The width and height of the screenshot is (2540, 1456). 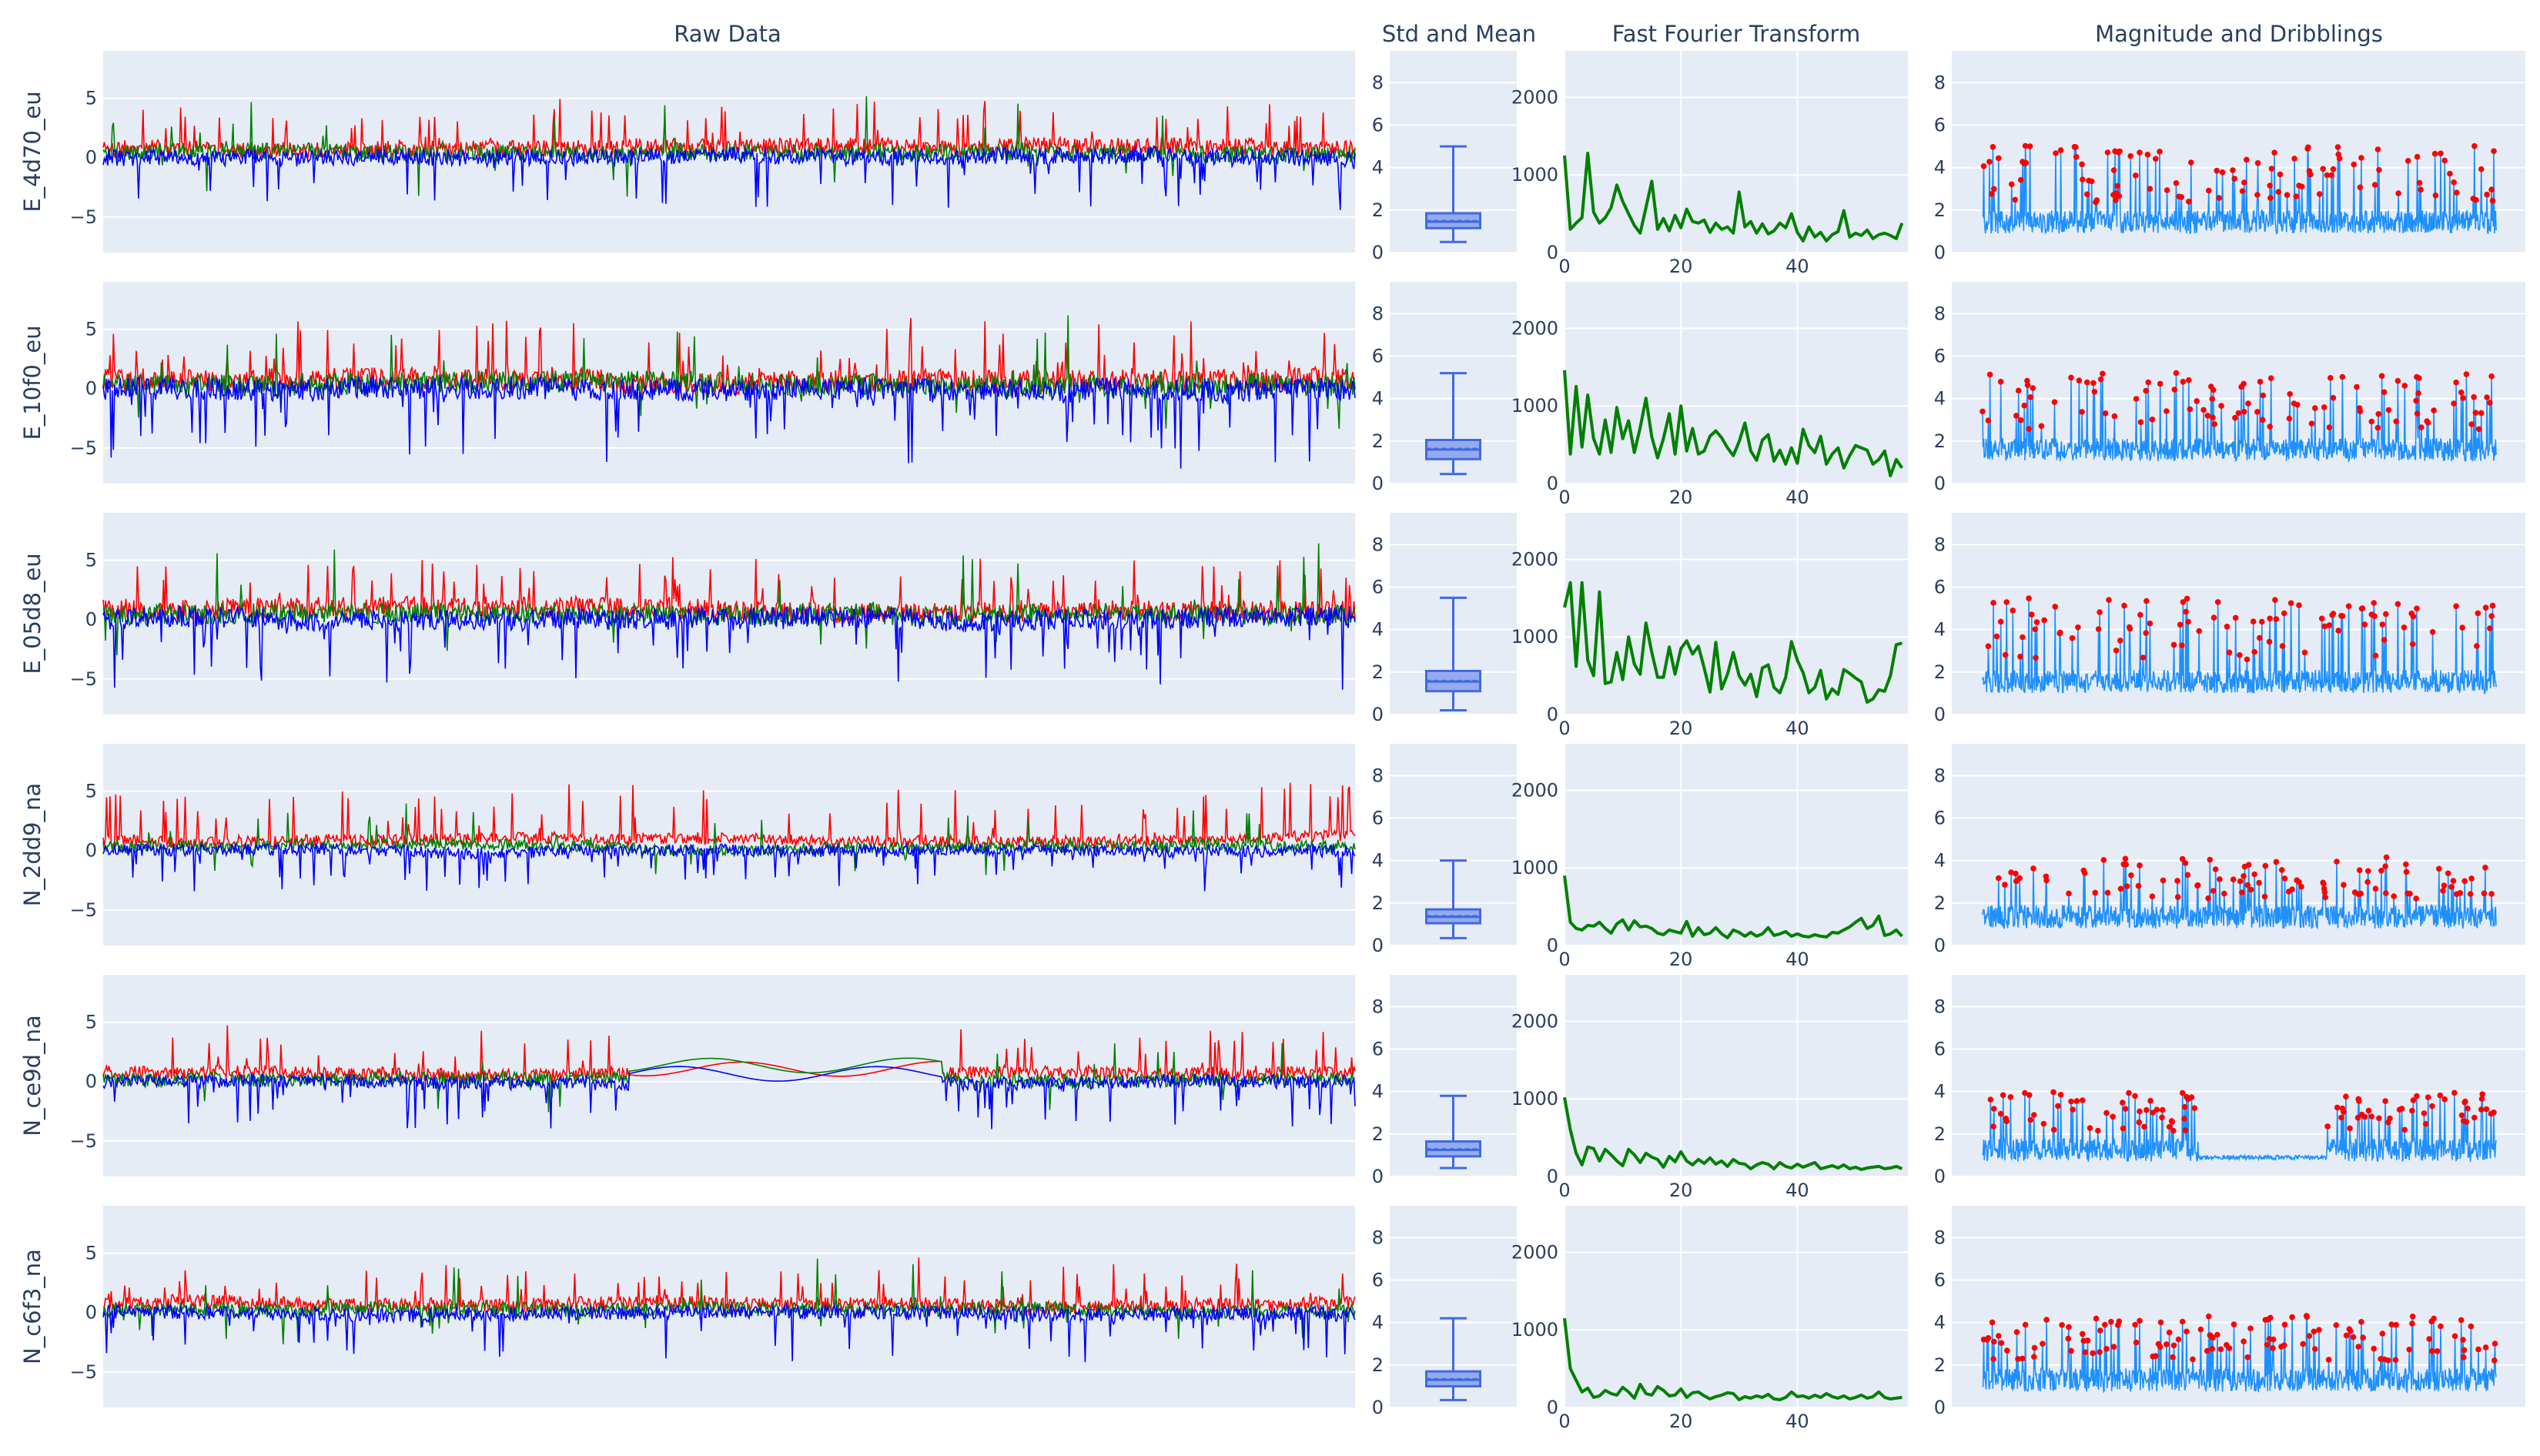 I want to click on raw-series-z, so click(x=729, y=867).